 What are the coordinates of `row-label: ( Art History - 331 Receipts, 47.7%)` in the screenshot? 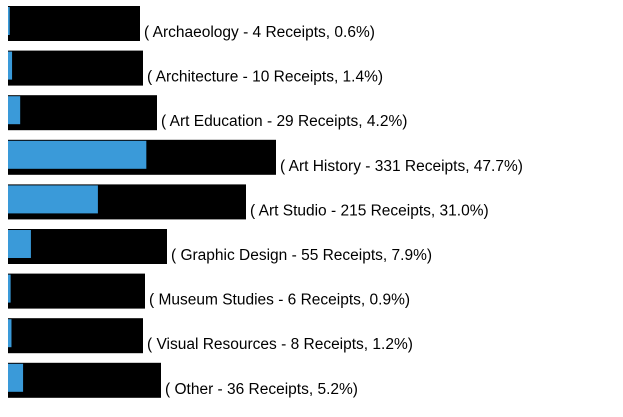 It's located at (401, 166).